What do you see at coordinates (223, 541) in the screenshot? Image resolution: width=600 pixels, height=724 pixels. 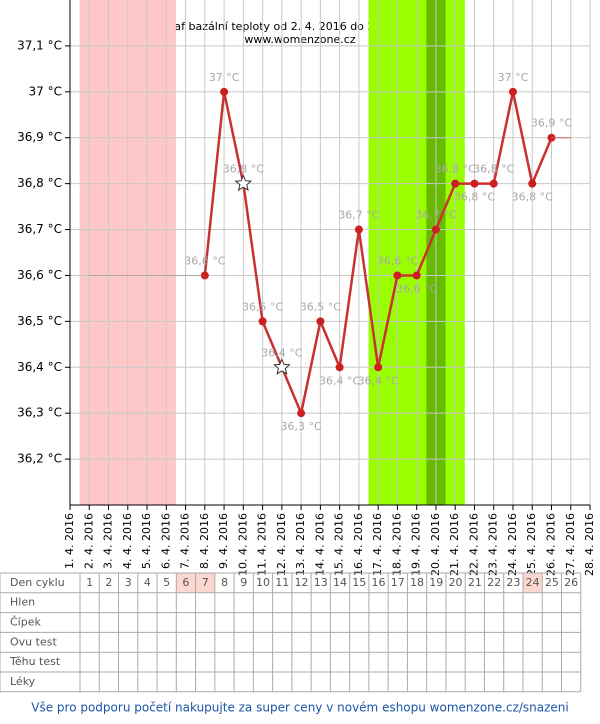 I see `x-tick-label: 9. 4. 2016` at bounding box center [223, 541].